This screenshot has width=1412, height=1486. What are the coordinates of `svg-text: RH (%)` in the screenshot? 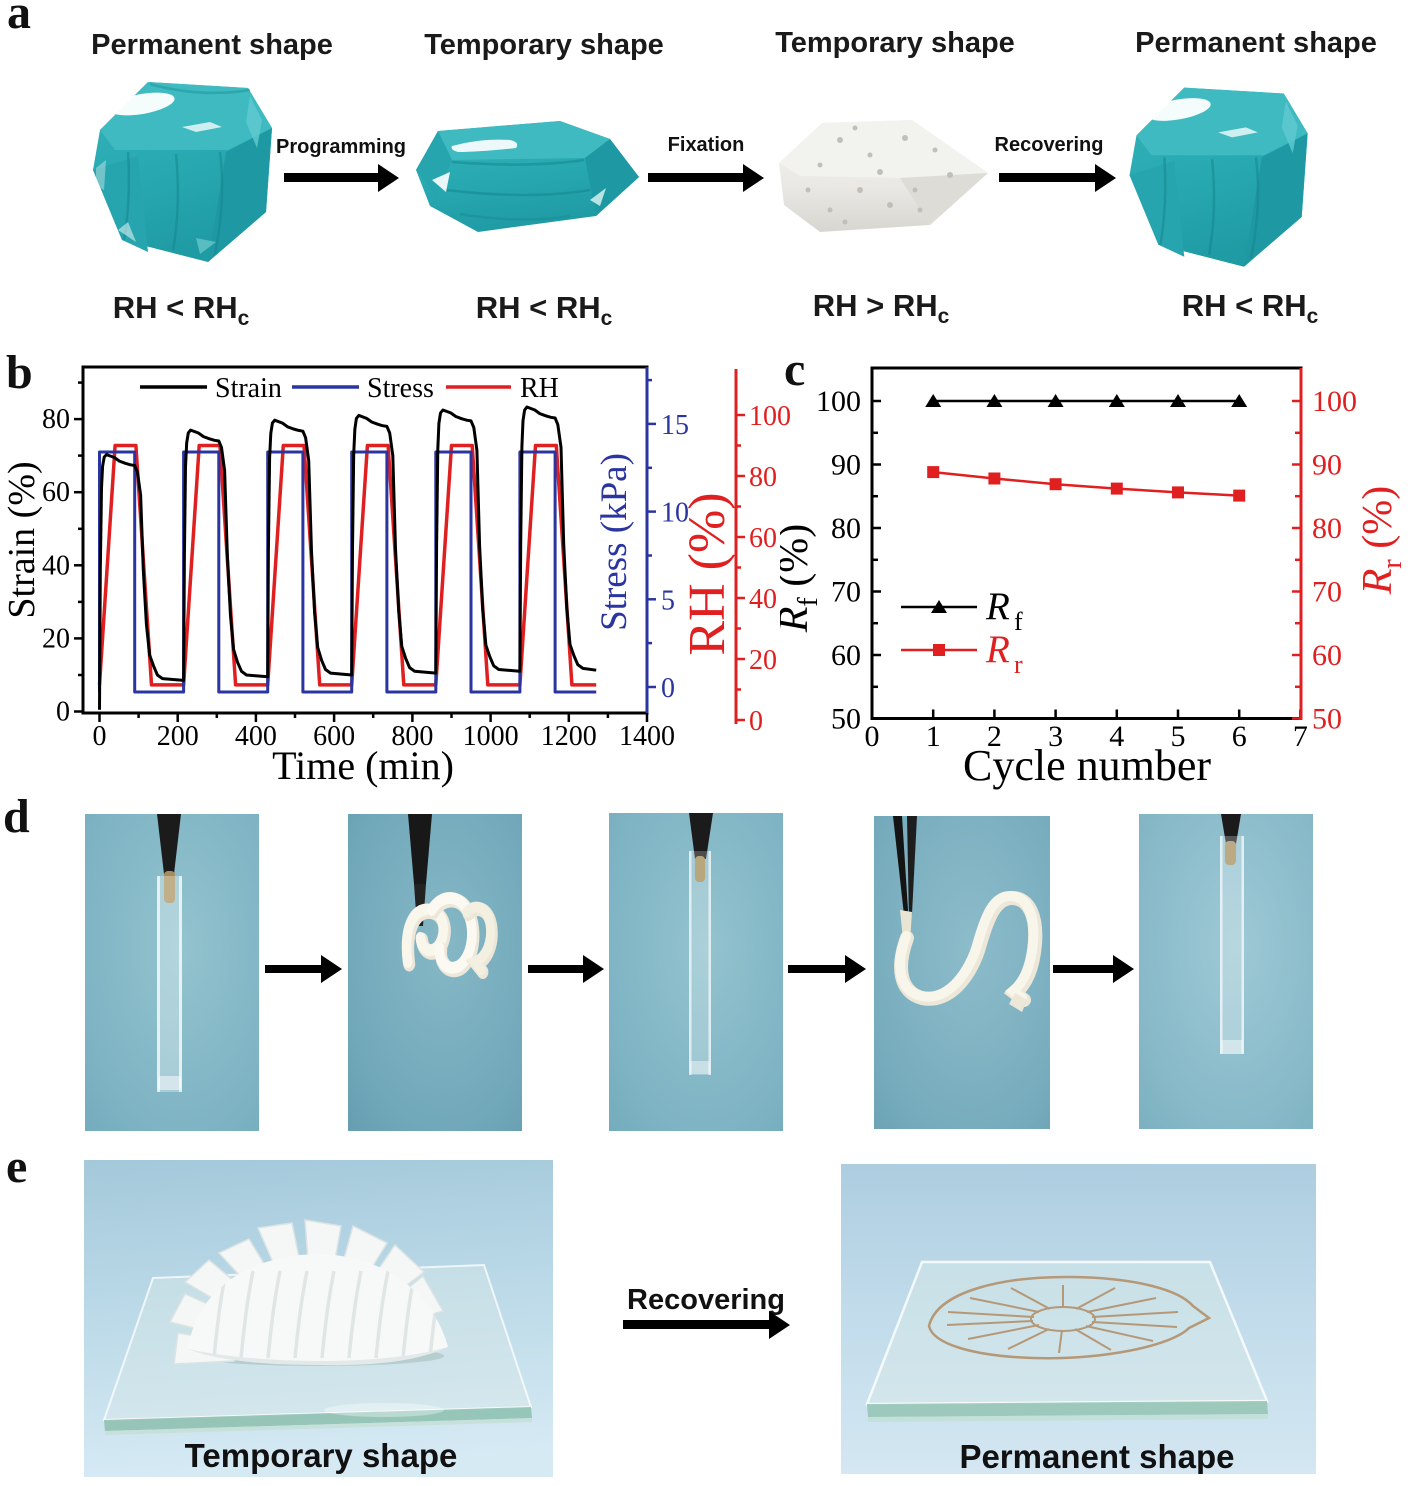 It's located at (707, 573).